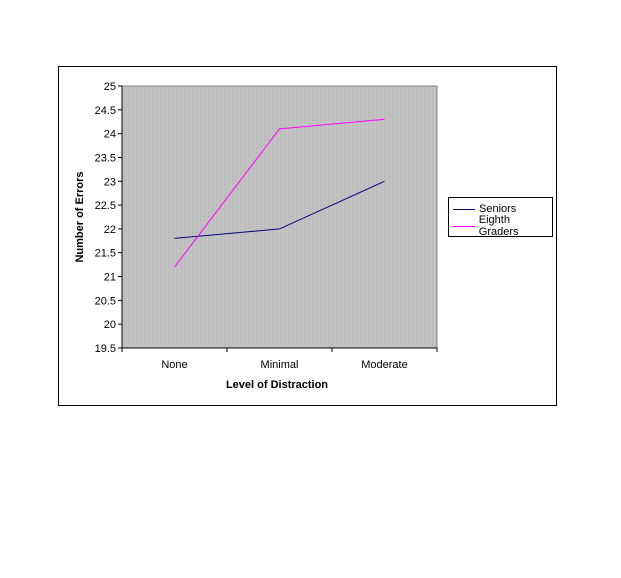  What do you see at coordinates (110, 182) in the screenshot?
I see `y-tick-label: 23` at bounding box center [110, 182].